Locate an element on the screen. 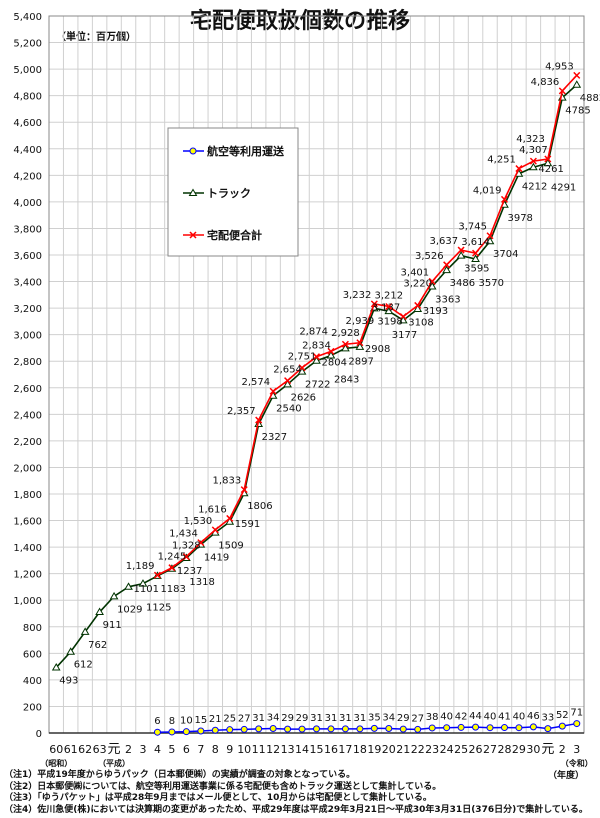 The image size is (600, 818). y-tick-label: 400 is located at coordinates (32, 681).